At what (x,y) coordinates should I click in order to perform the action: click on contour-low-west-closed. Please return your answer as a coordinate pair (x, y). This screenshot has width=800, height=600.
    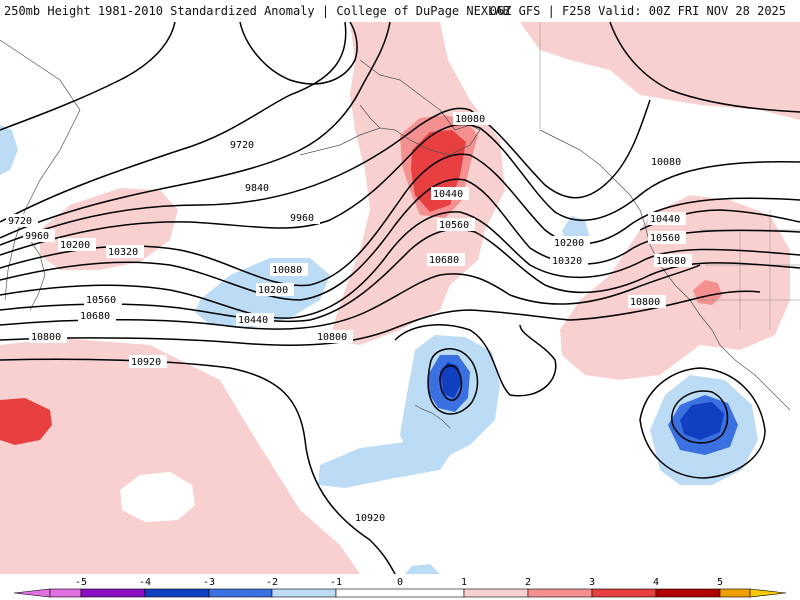
    Looking at the image, I should click on (453, 381).